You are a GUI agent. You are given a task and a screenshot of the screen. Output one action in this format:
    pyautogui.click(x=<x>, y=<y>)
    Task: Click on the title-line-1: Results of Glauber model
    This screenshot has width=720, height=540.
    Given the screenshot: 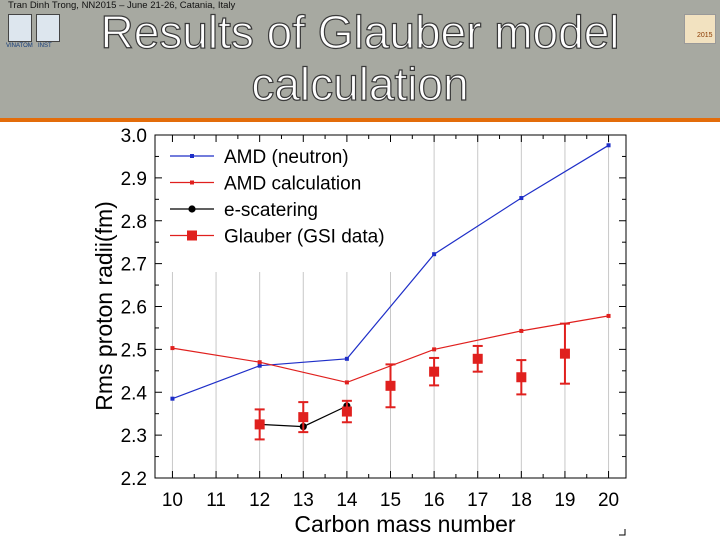 What is the action you would take?
    pyautogui.click(x=360, y=31)
    